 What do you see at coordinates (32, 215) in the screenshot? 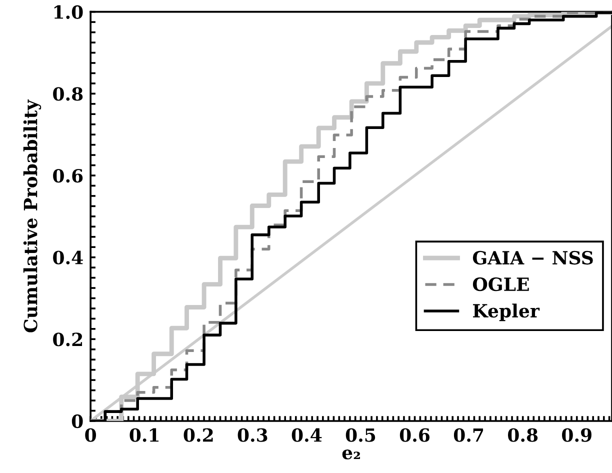
I see `y-axis-title: Cumulative Probability` at bounding box center [32, 215].